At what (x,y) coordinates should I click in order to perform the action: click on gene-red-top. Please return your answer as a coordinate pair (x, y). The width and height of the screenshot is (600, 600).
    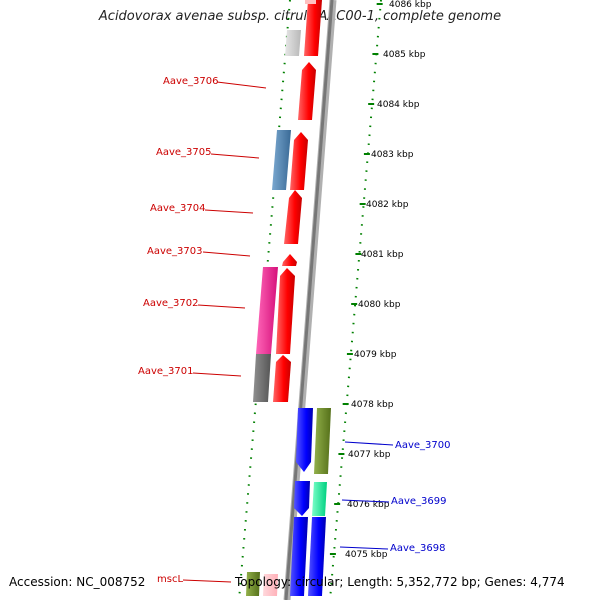
    Looking at the image, I should click on (313, 28).